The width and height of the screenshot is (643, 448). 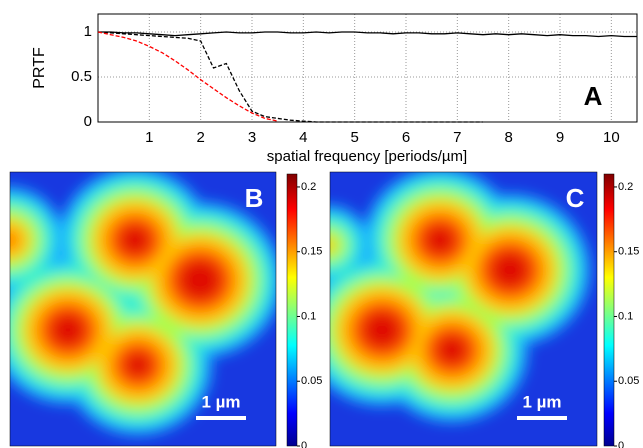 I want to click on x-tick-label: 2, so click(x=200, y=137).